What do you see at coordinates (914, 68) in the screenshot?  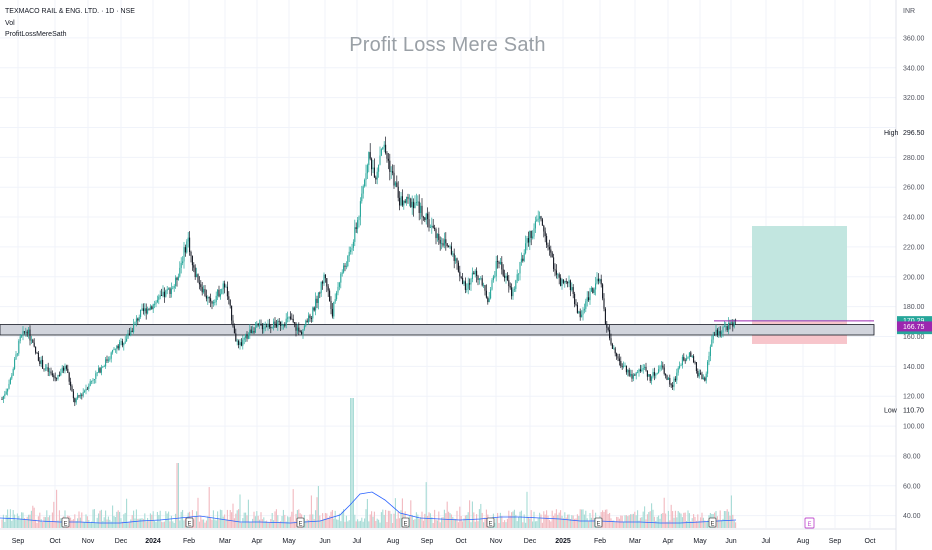 I see `y-tick-label: 340.00` at bounding box center [914, 68].